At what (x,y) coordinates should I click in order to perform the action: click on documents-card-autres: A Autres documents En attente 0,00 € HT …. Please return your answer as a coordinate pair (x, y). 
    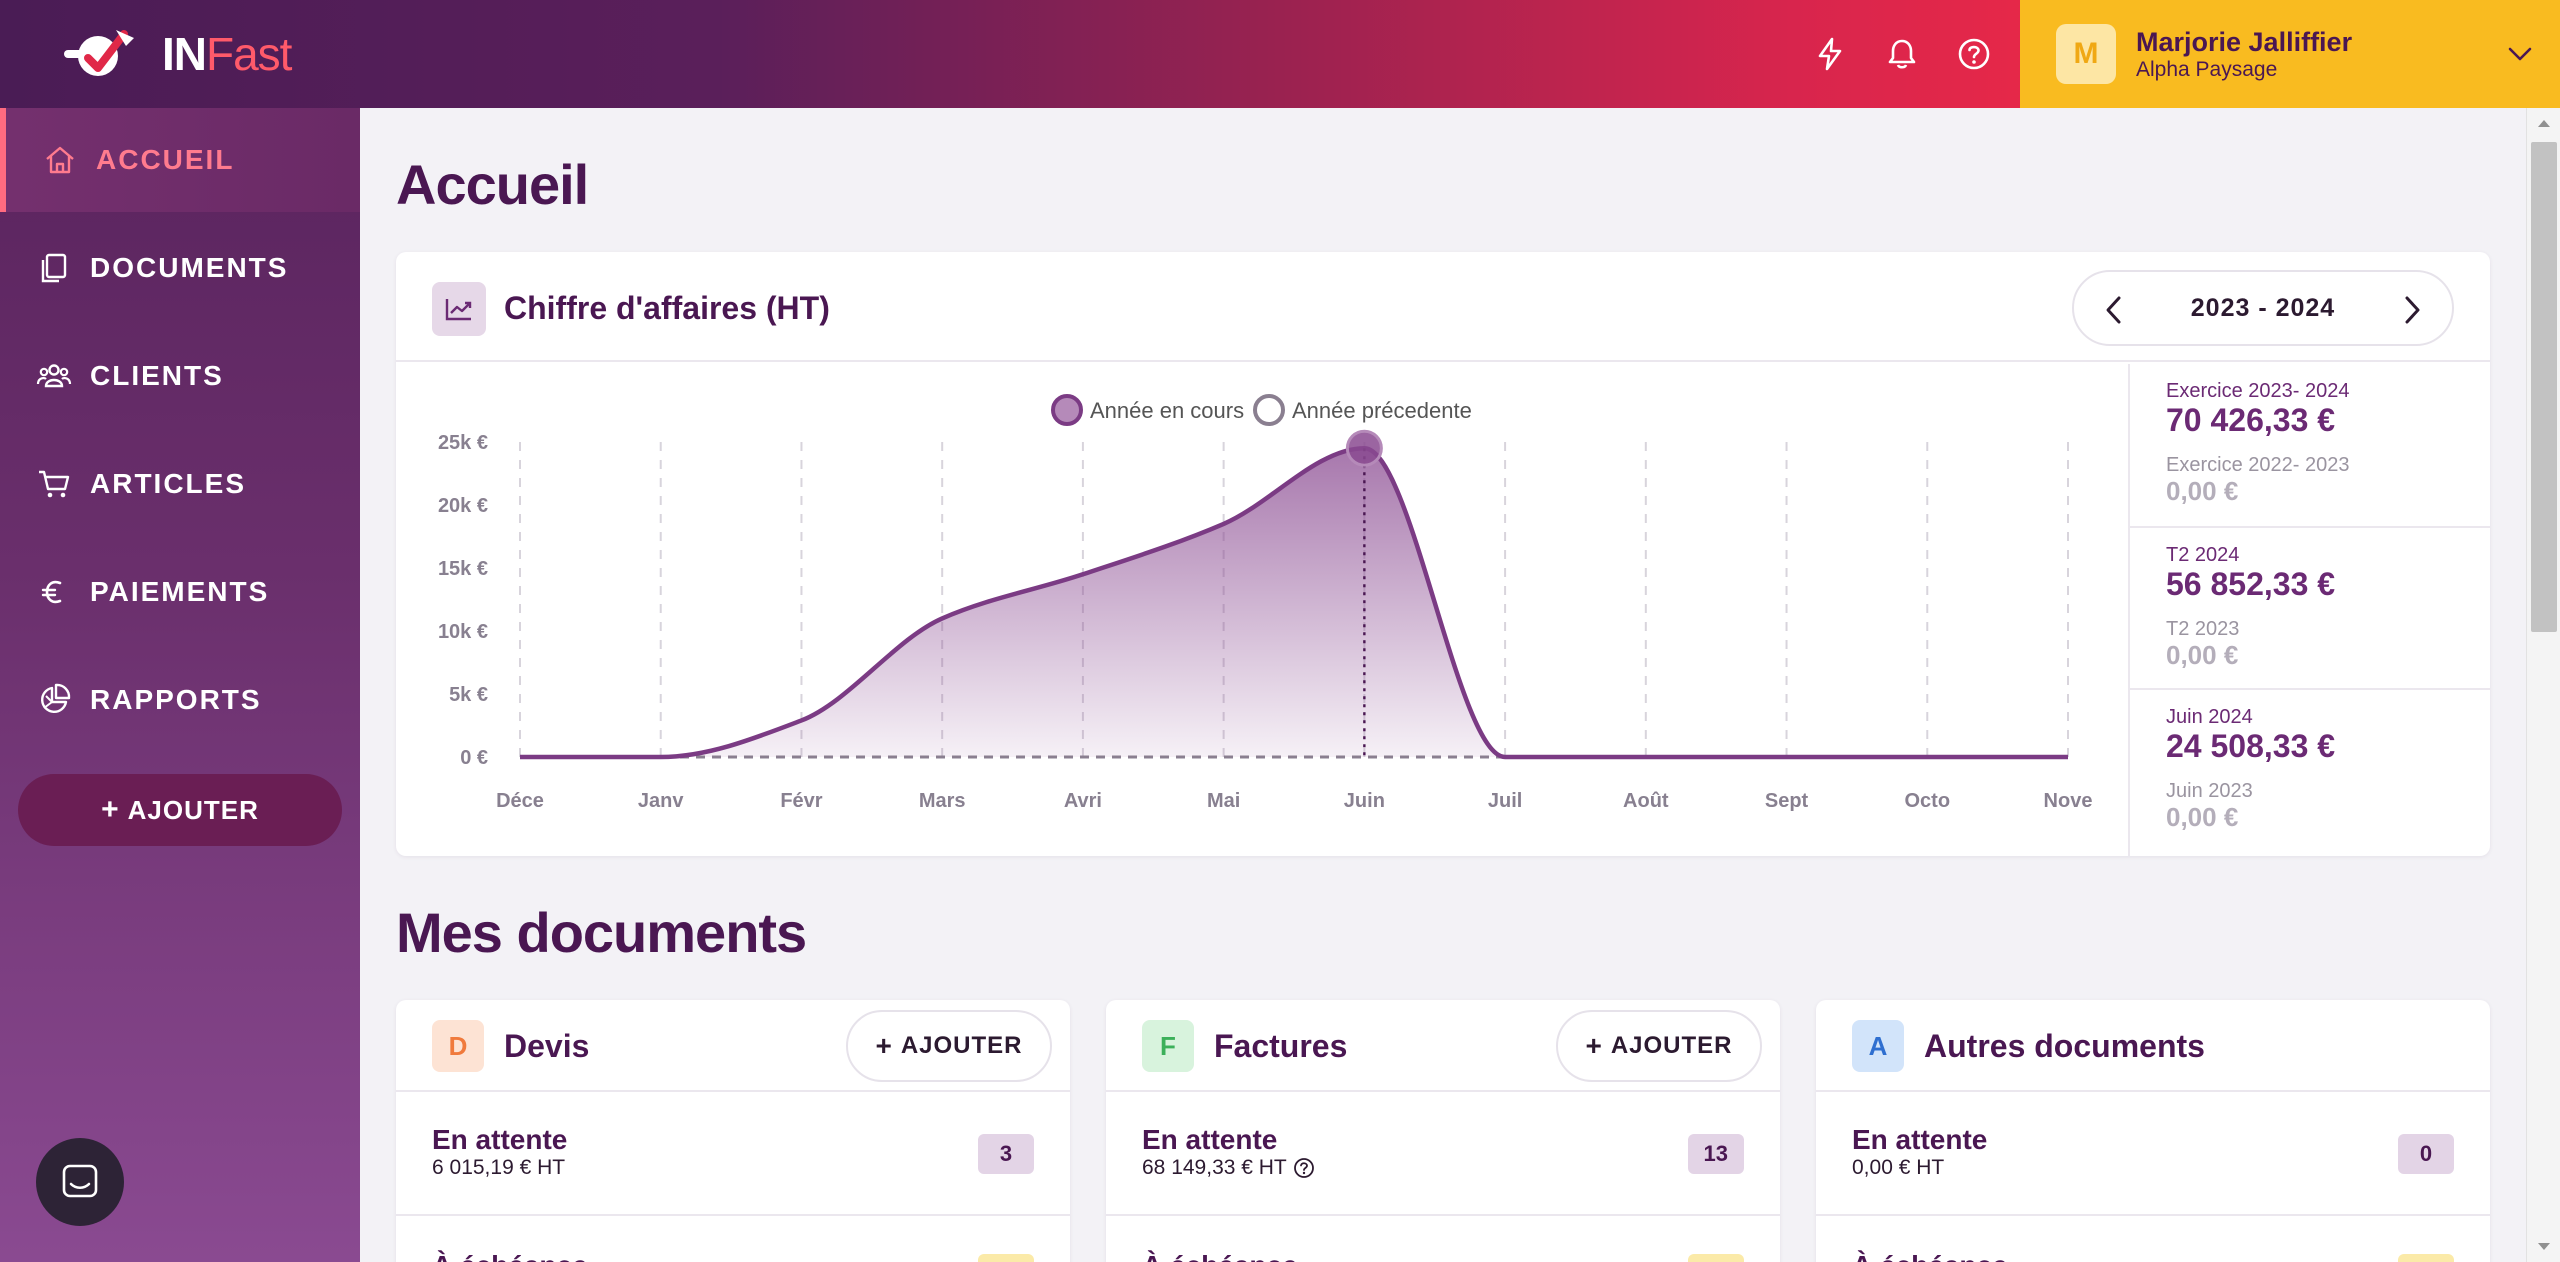
    Looking at the image, I should click on (2153, 1131).